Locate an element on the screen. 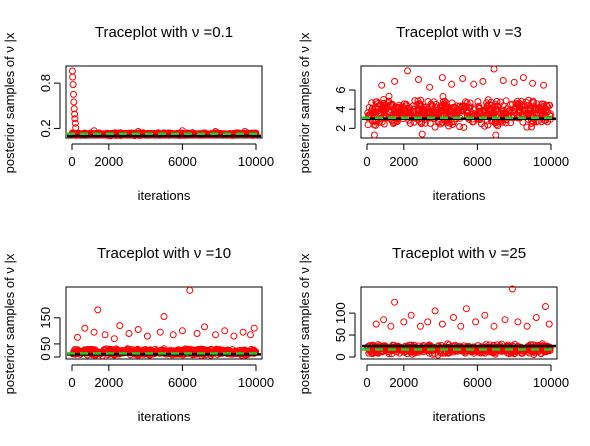 This screenshot has height=446, width=590. x-tick-label: 2000 is located at coordinates (403, 382).